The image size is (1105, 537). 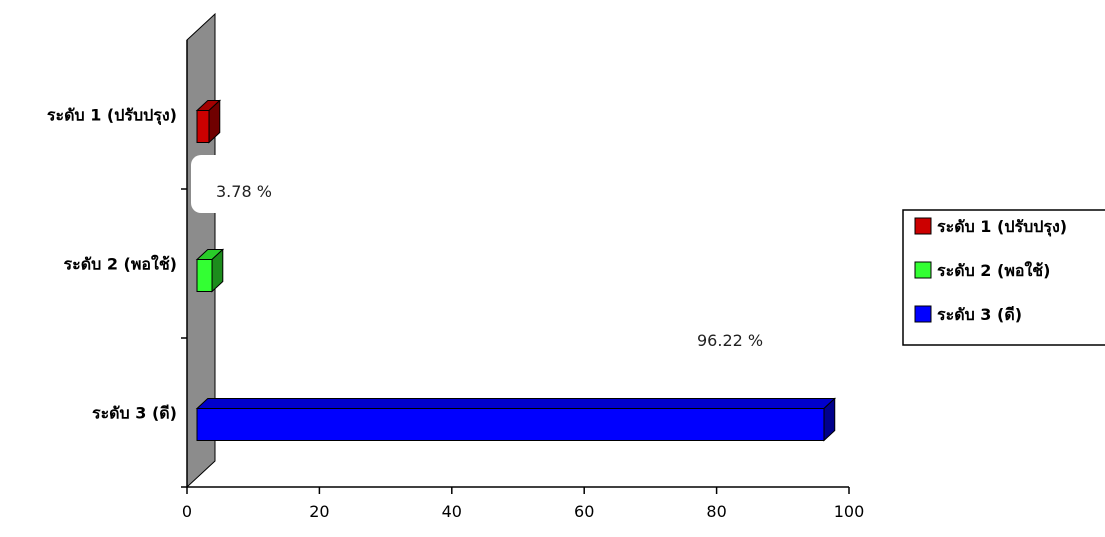 I want to click on x-tick-label: 40, so click(x=452, y=511).